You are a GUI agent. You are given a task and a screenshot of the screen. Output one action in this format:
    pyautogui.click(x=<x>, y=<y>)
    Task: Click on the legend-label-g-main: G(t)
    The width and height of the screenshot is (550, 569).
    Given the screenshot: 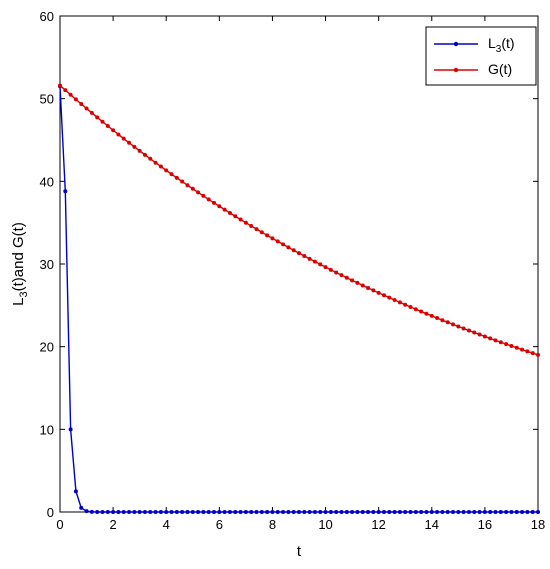 What is the action you would take?
    pyautogui.click(x=500, y=69)
    